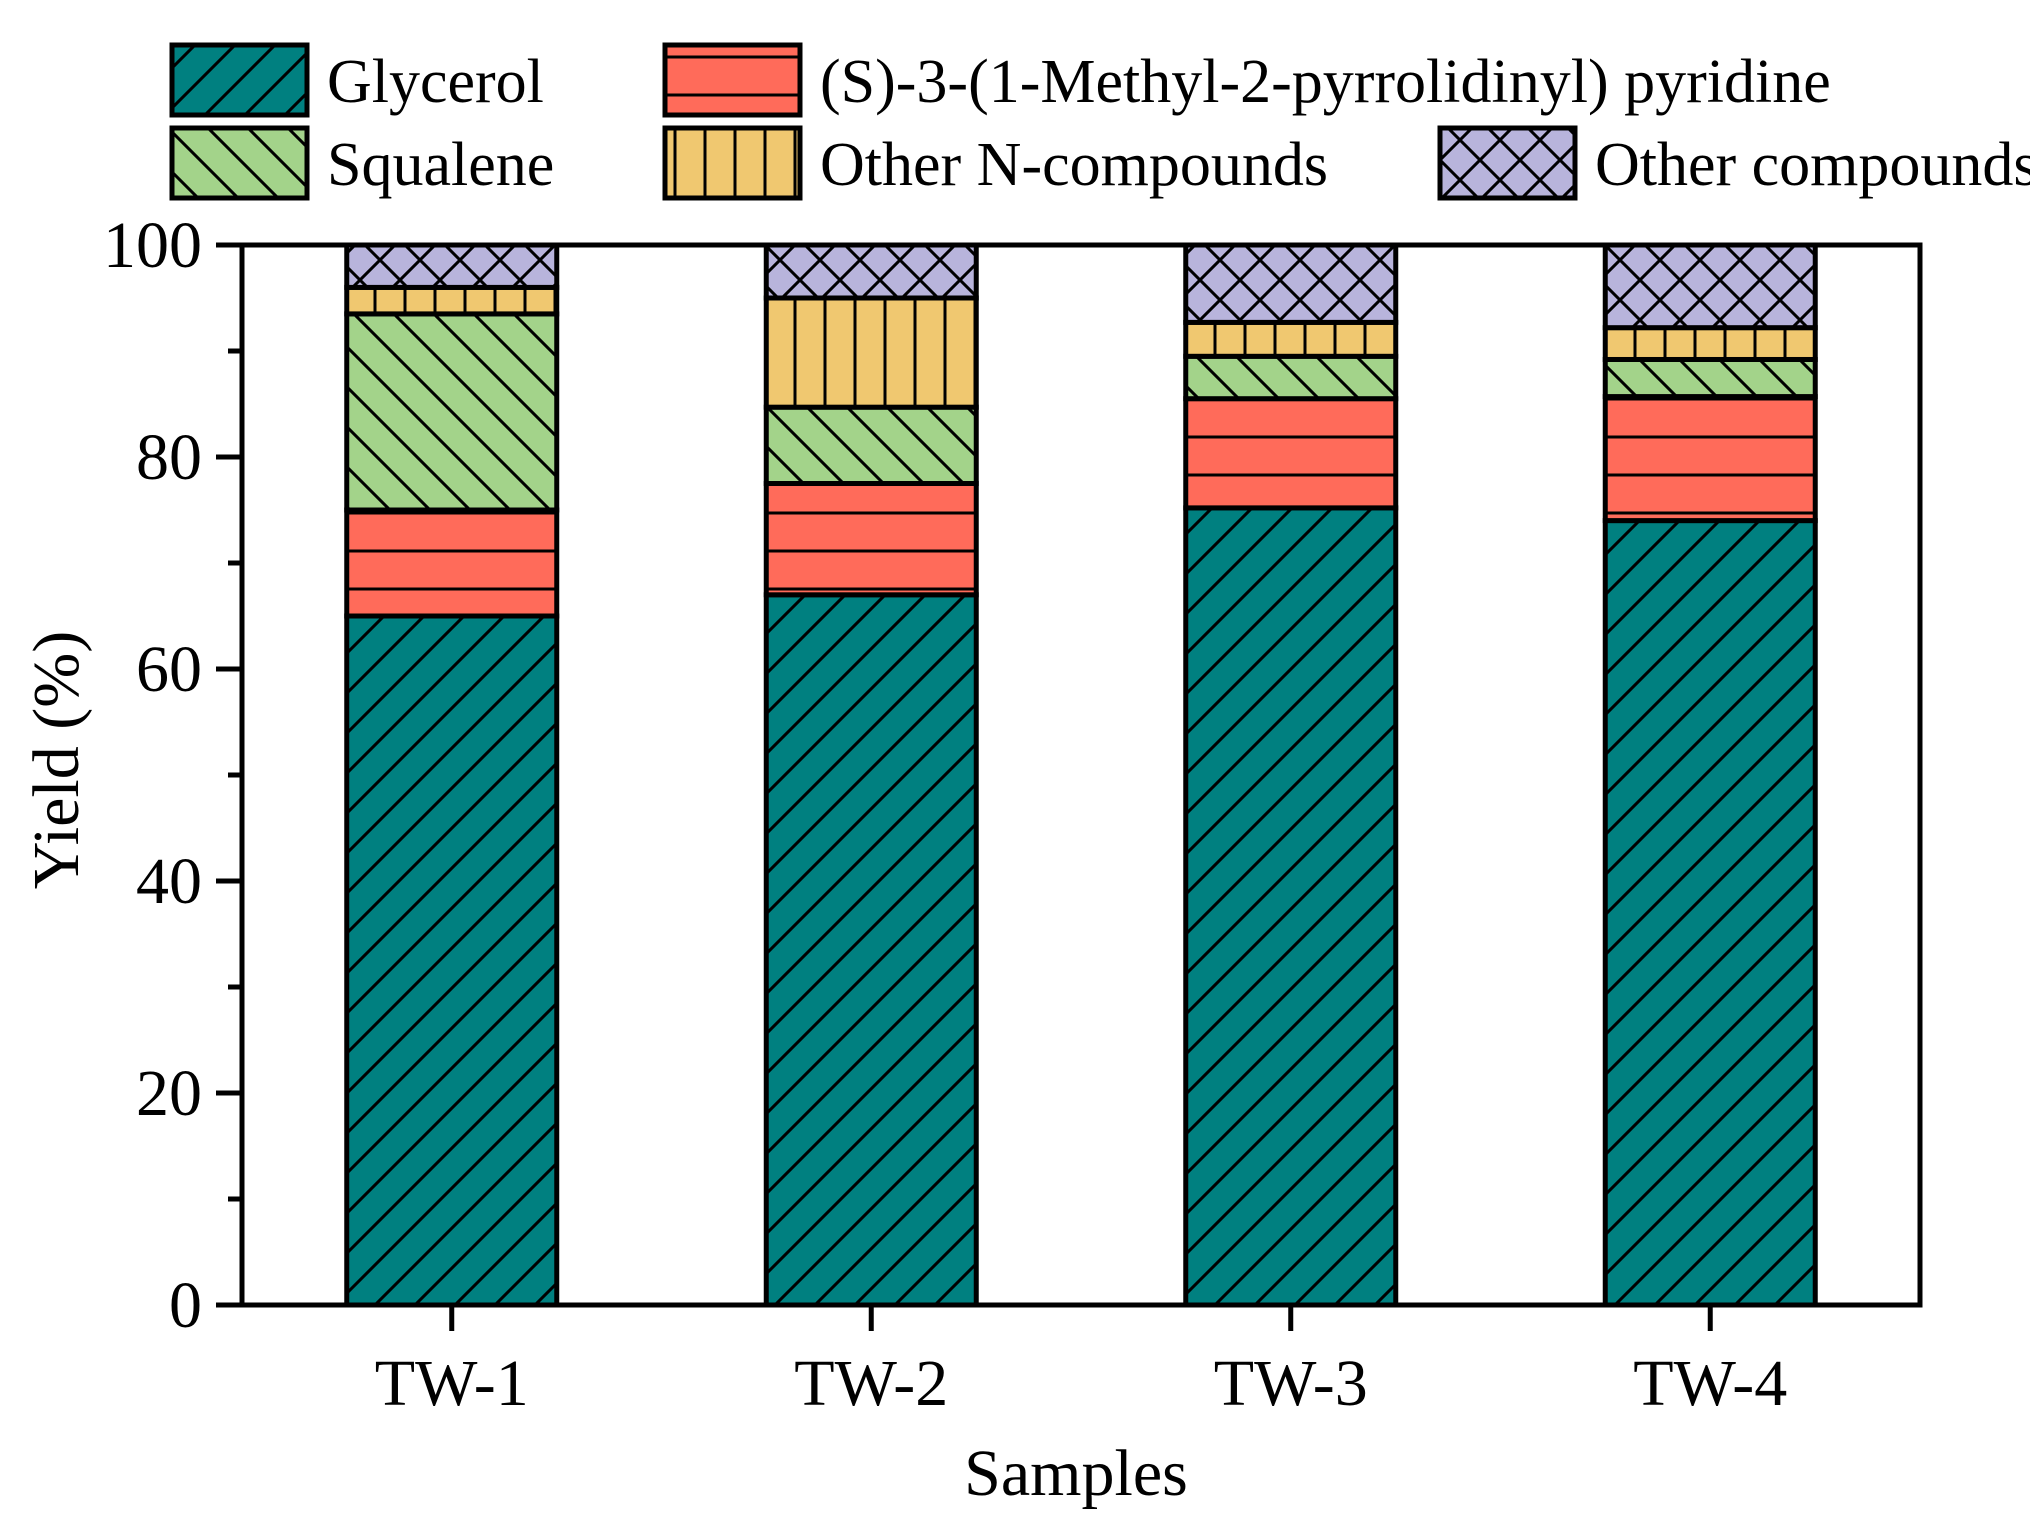 The width and height of the screenshot is (2030, 1535). I want to click on bar-tw-2-other-compounds, so click(871, 271).